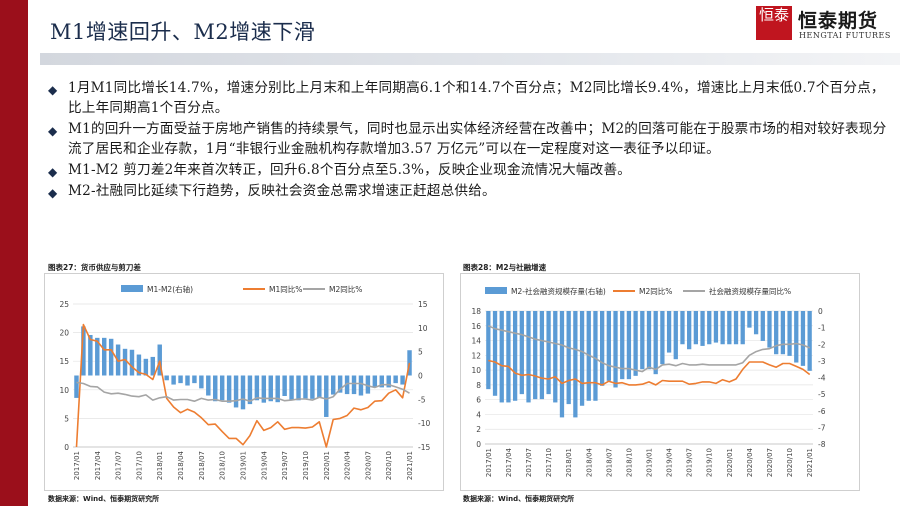 The width and height of the screenshot is (900, 506). What do you see at coordinates (285, 289) in the screenshot?
I see `legend-label: M1同比%` at bounding box center [285, 289].